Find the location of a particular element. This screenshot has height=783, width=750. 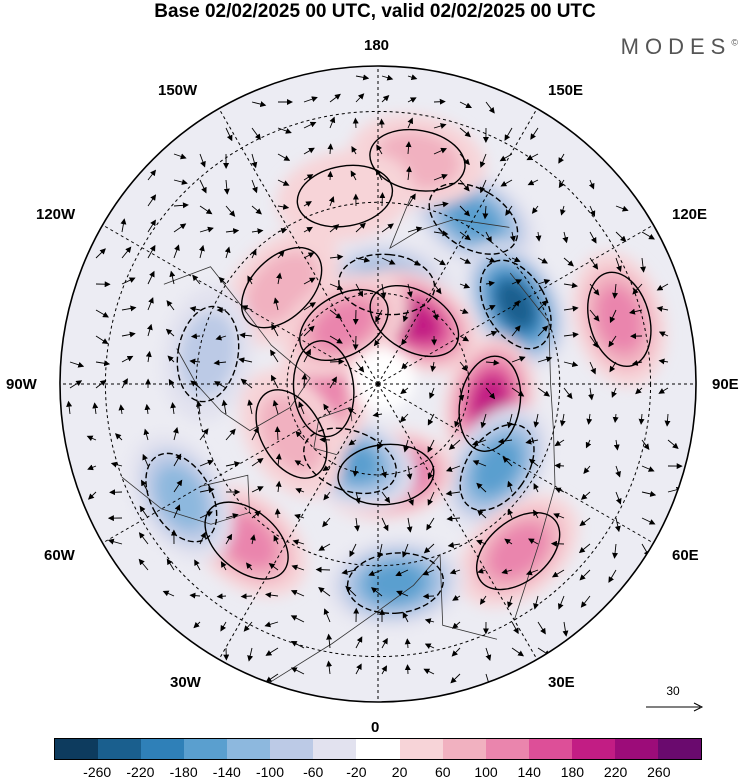

lon-label-60e: 60E is located at coordinates (685, 555).